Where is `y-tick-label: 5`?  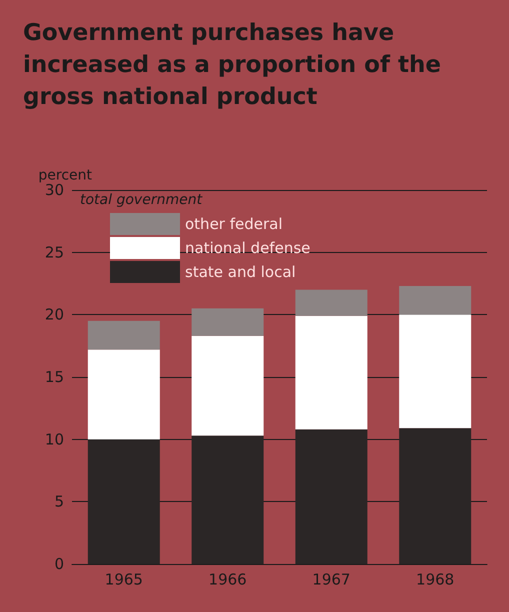 y-tick-label: 5 is located at coordinates (59, 501).